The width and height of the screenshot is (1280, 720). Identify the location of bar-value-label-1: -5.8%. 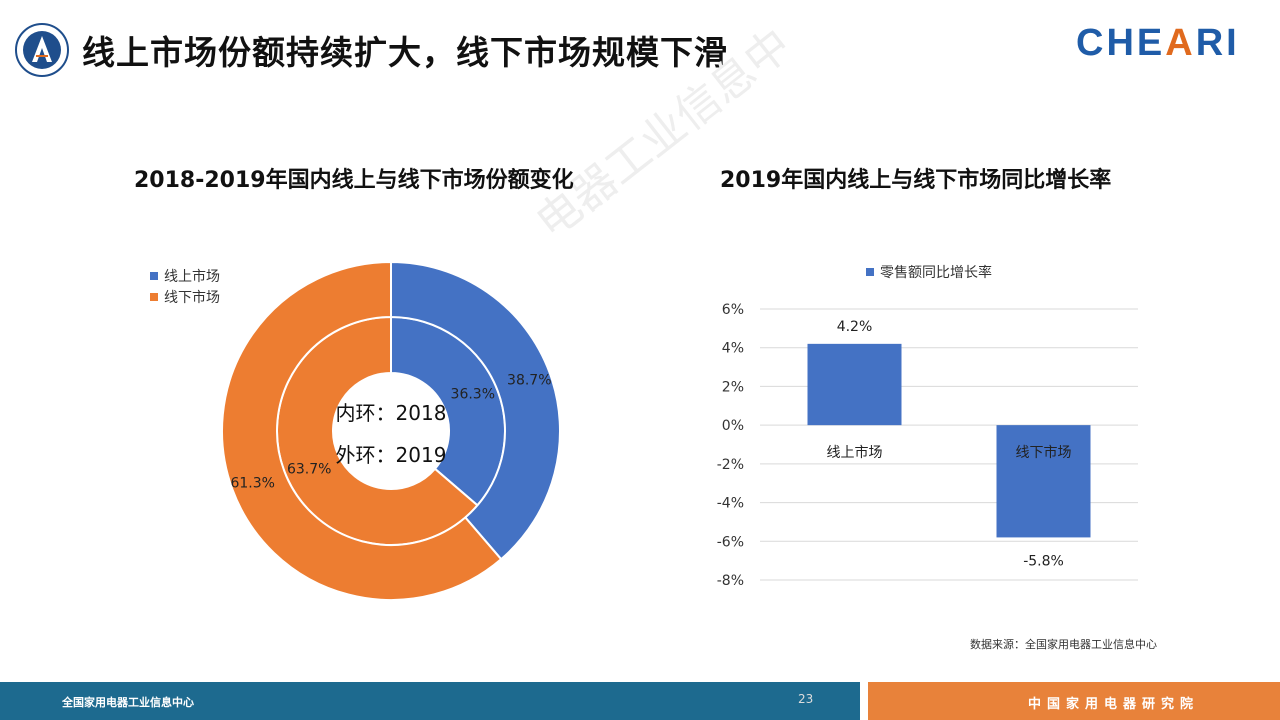
(1043, 561).